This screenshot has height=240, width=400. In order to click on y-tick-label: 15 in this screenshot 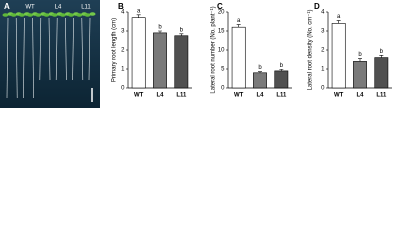, I will do `click(221, 32)`.